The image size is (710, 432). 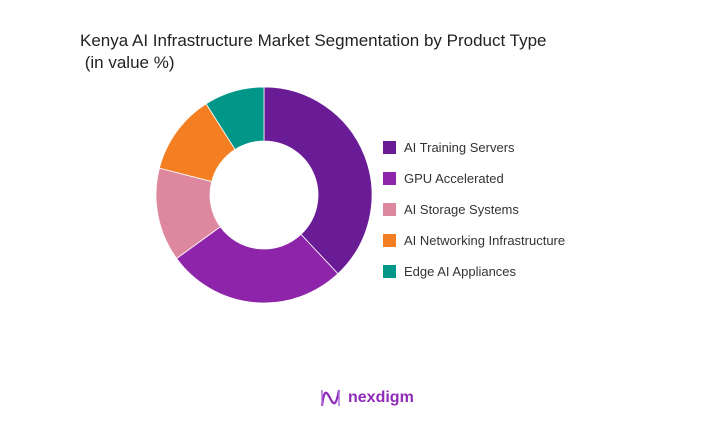 I want to click on nexdigm-logo: nexdigm, so click(x=367, y=398).